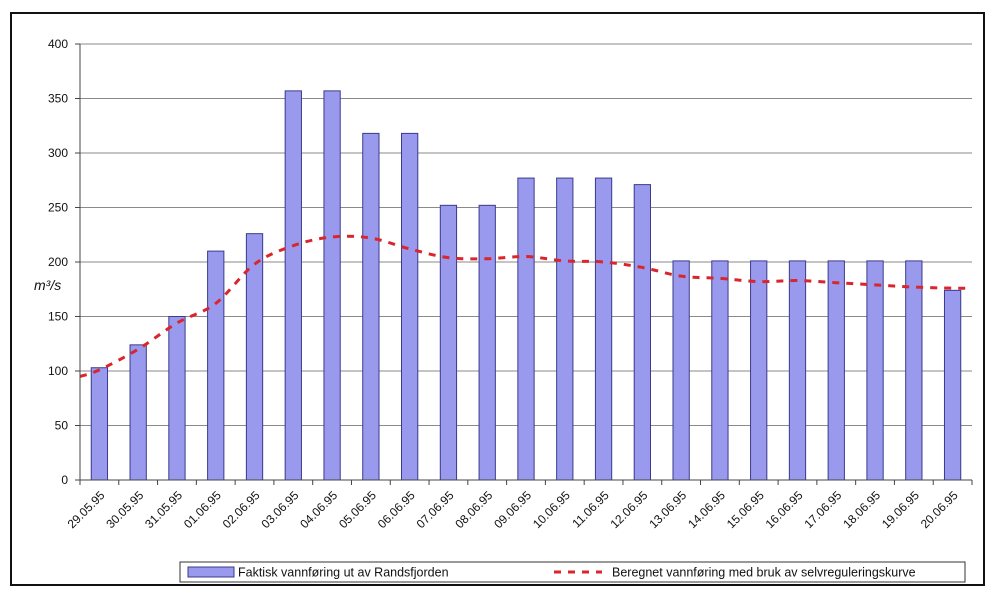 The height and width of the screenshot is (591, 995). I want to click on x-tick-label: 09.06.95, so click(512, 509).